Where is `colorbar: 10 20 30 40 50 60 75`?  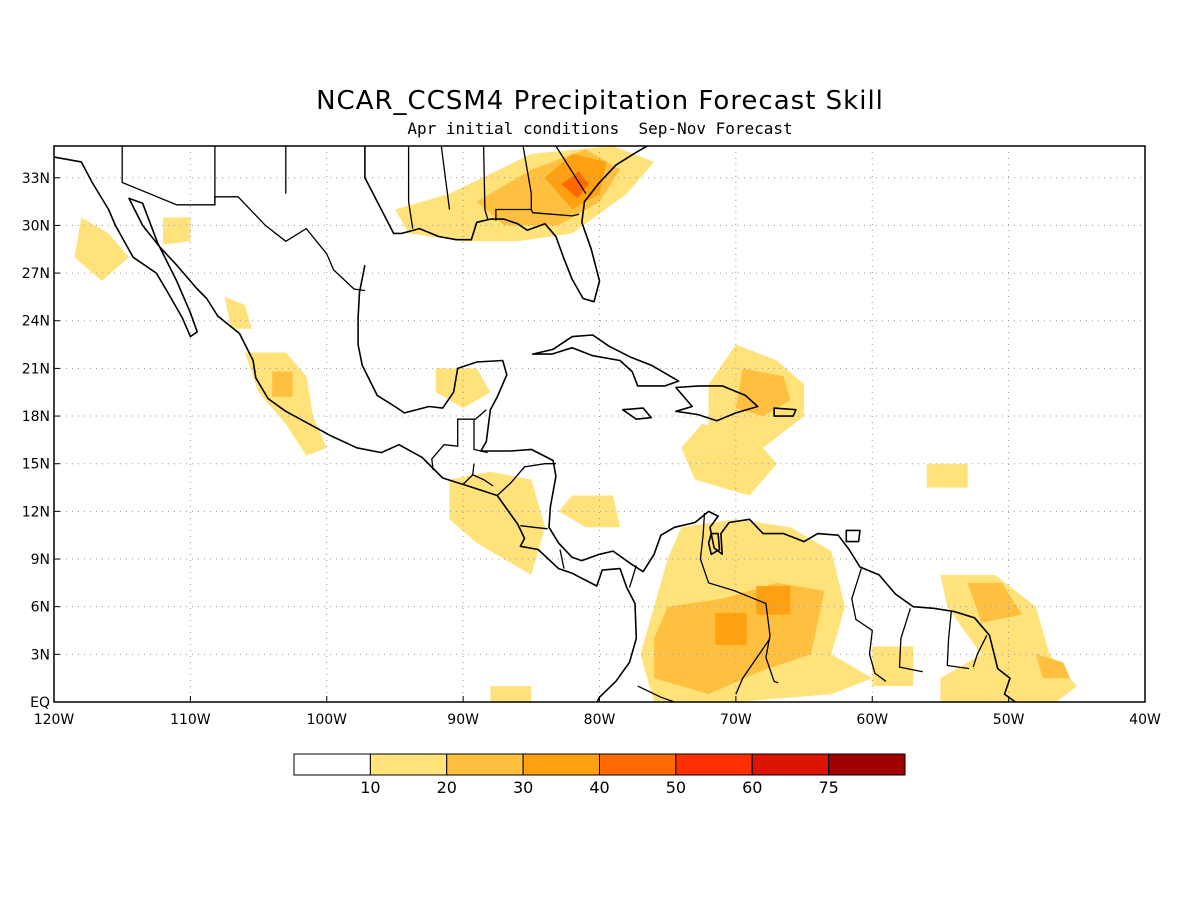 colorbar: 10 20 30 40 50 60 75 is located at coordinates (599, 775).